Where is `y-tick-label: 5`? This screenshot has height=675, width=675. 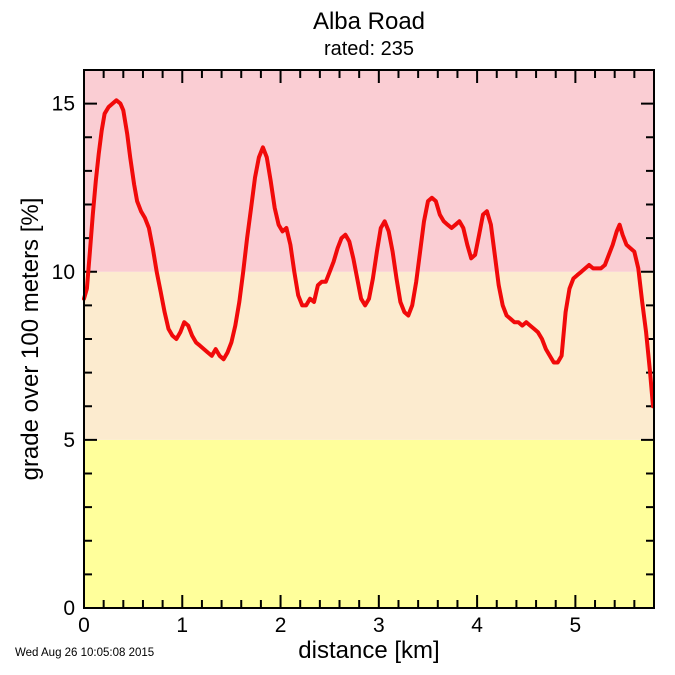 y-tick-label: 5 is located at coordinates (69, 440).